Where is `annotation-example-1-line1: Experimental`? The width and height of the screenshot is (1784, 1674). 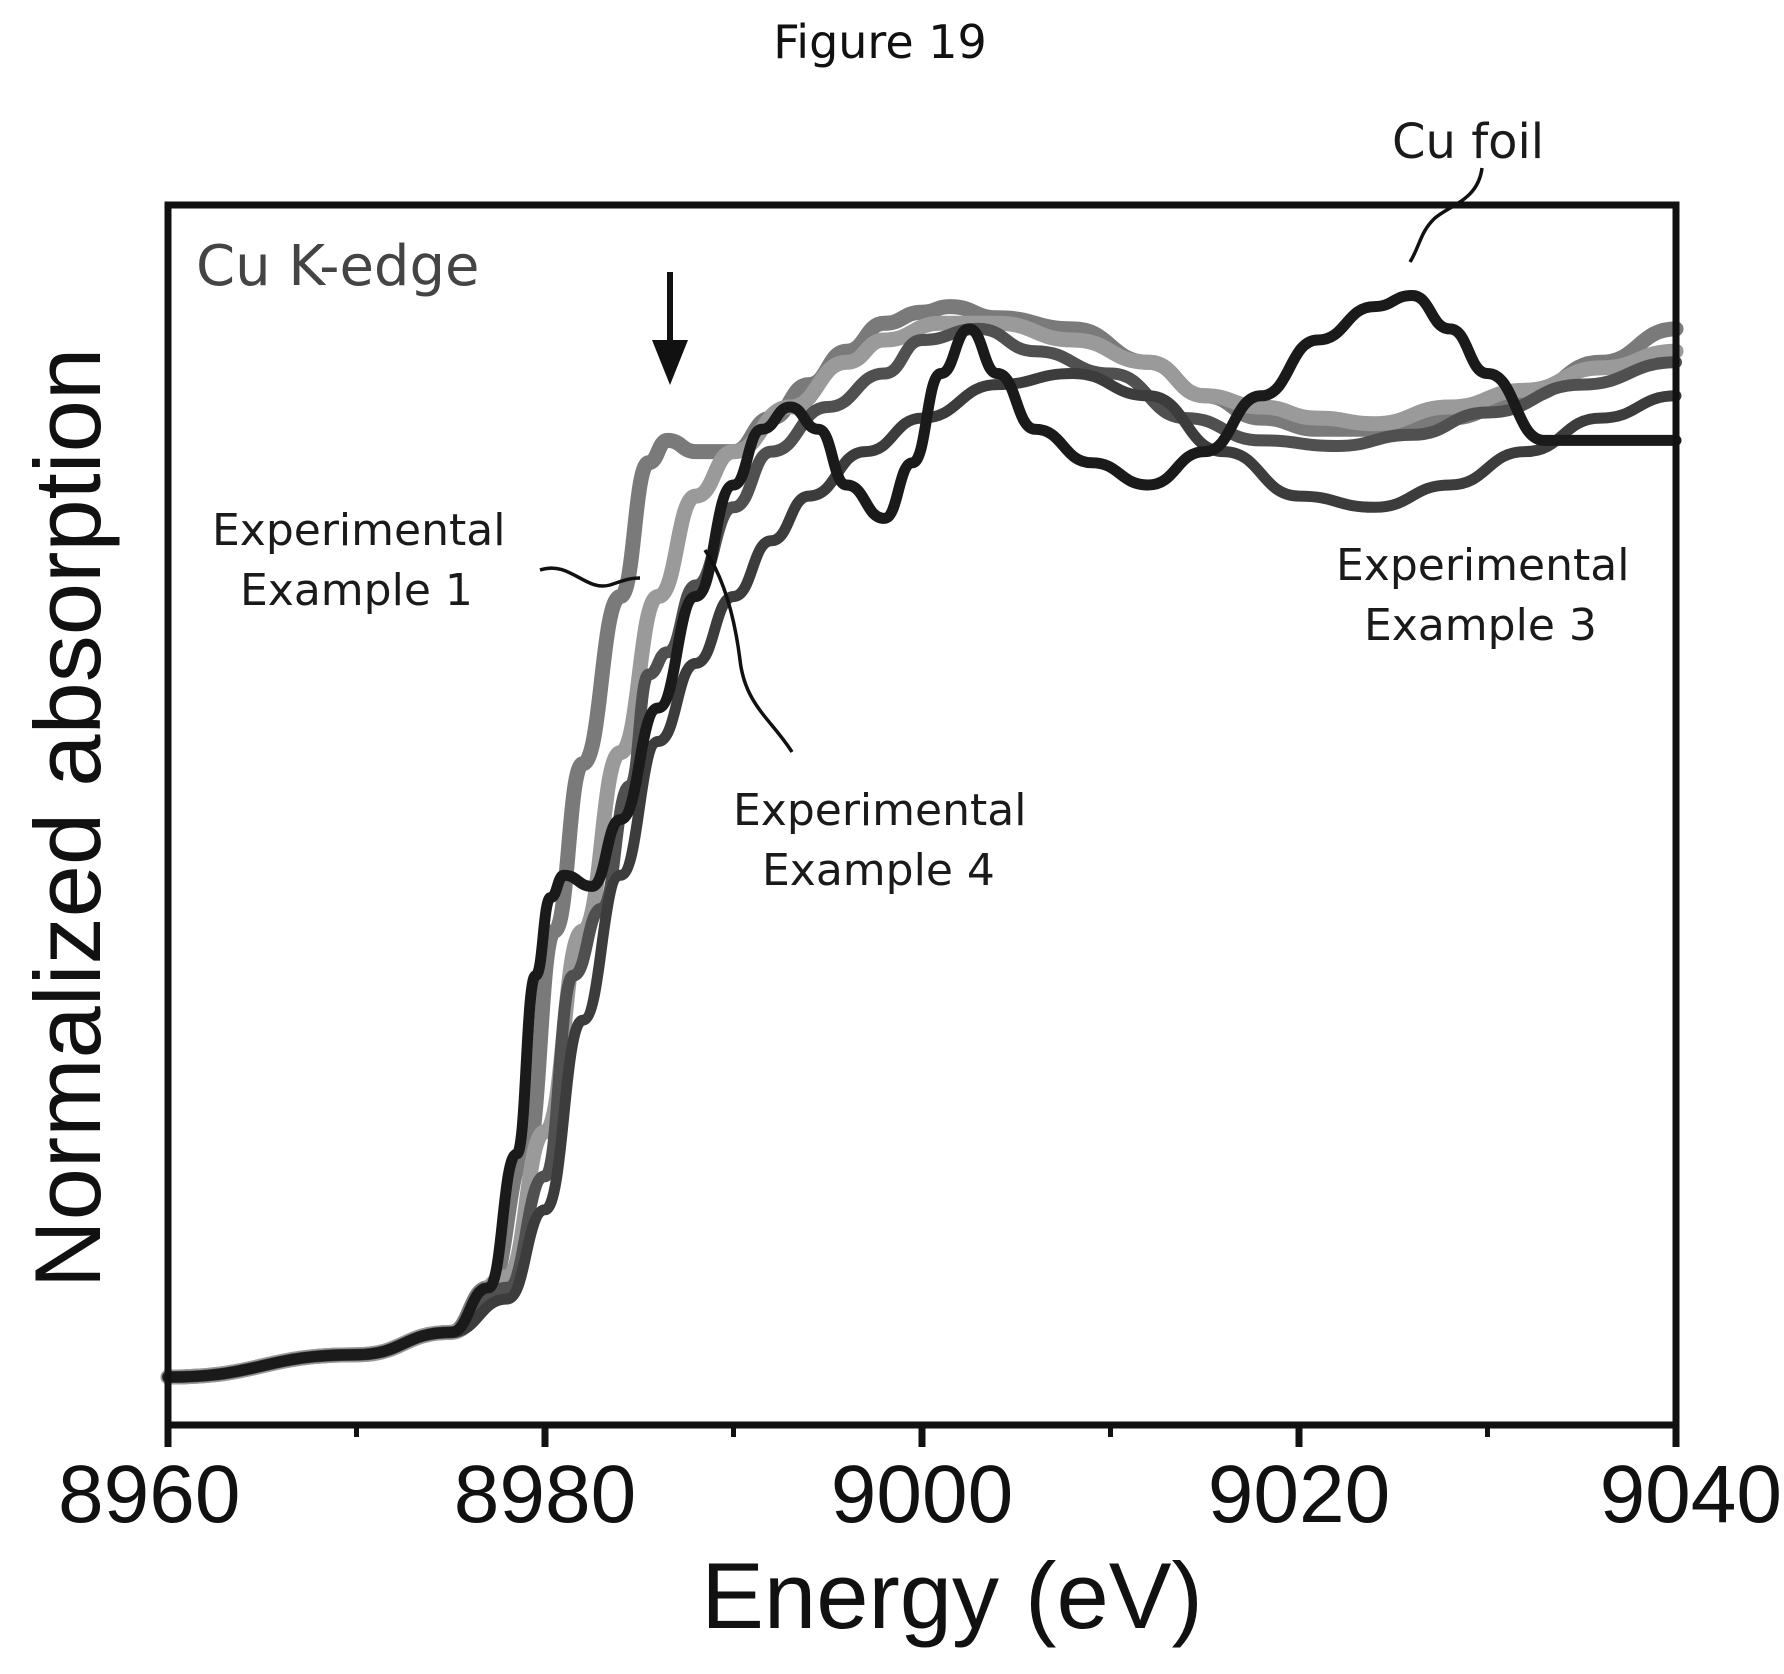 annotation-example-1-line1: Experimental is located at coordinates (358, 530).